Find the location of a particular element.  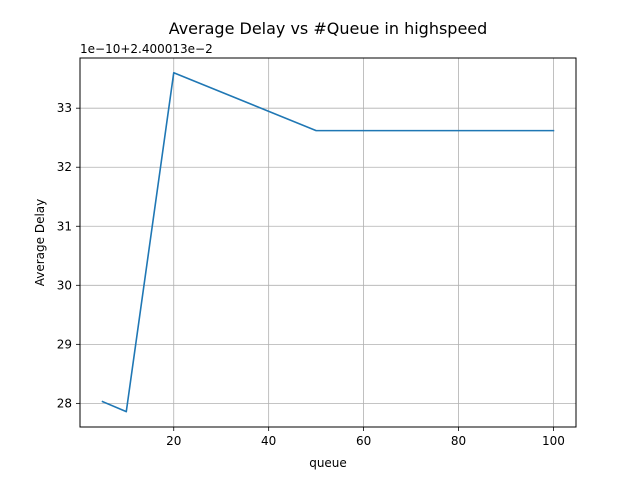

x-tick-label: 80 is located at coordinates (458, 441).